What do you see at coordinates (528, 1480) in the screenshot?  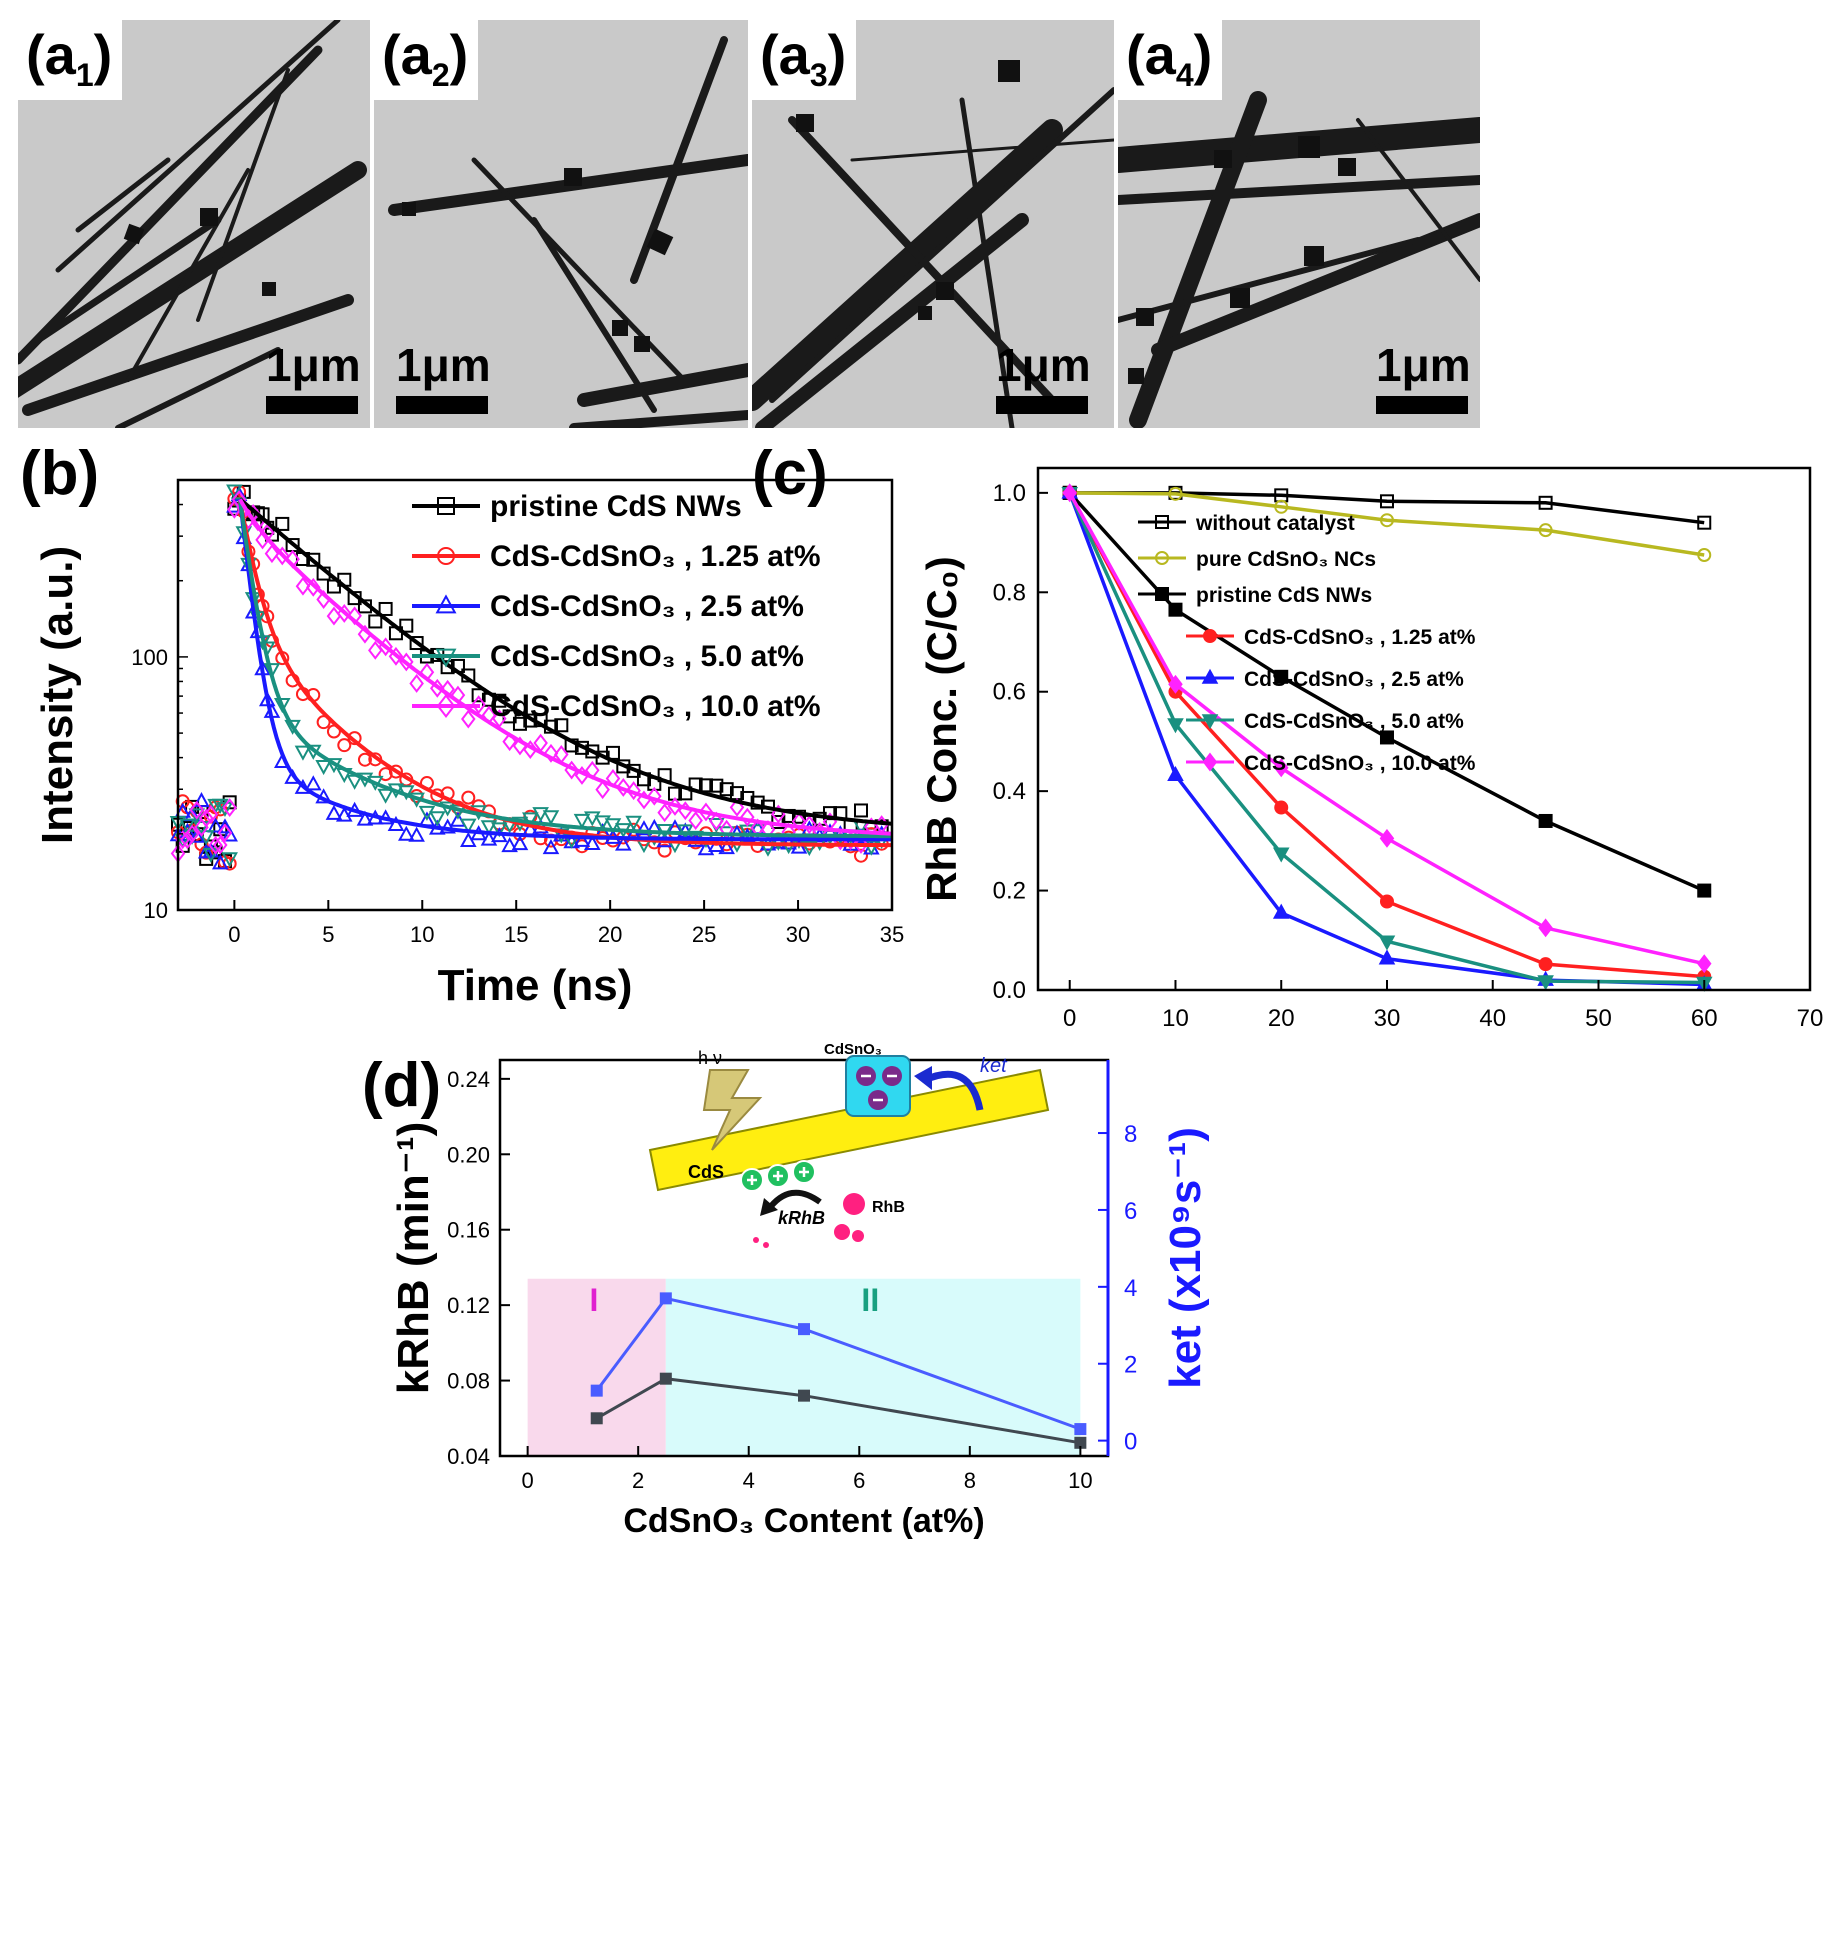 I see `x-tick-label: 0` at bounding box center [528, 1480].